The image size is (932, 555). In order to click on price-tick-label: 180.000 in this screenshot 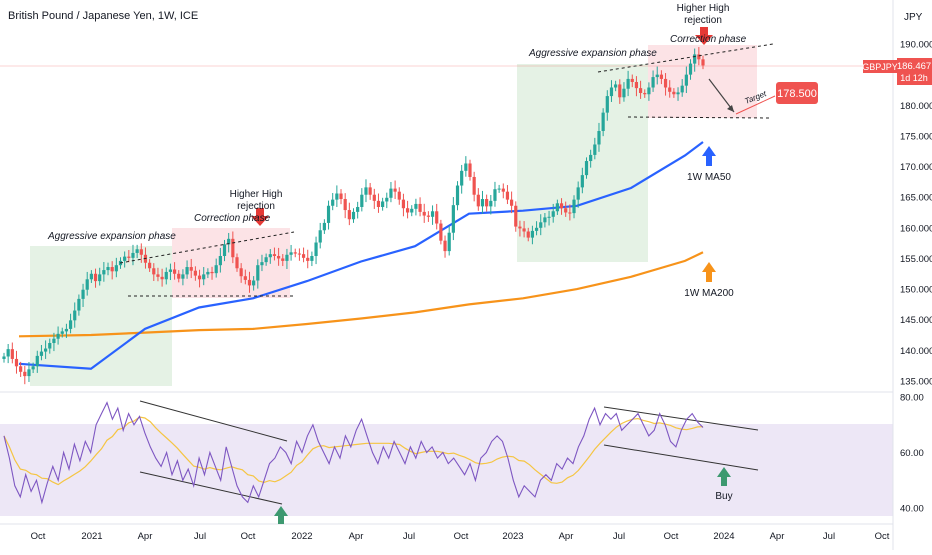, I will do `click(916, 106)`.